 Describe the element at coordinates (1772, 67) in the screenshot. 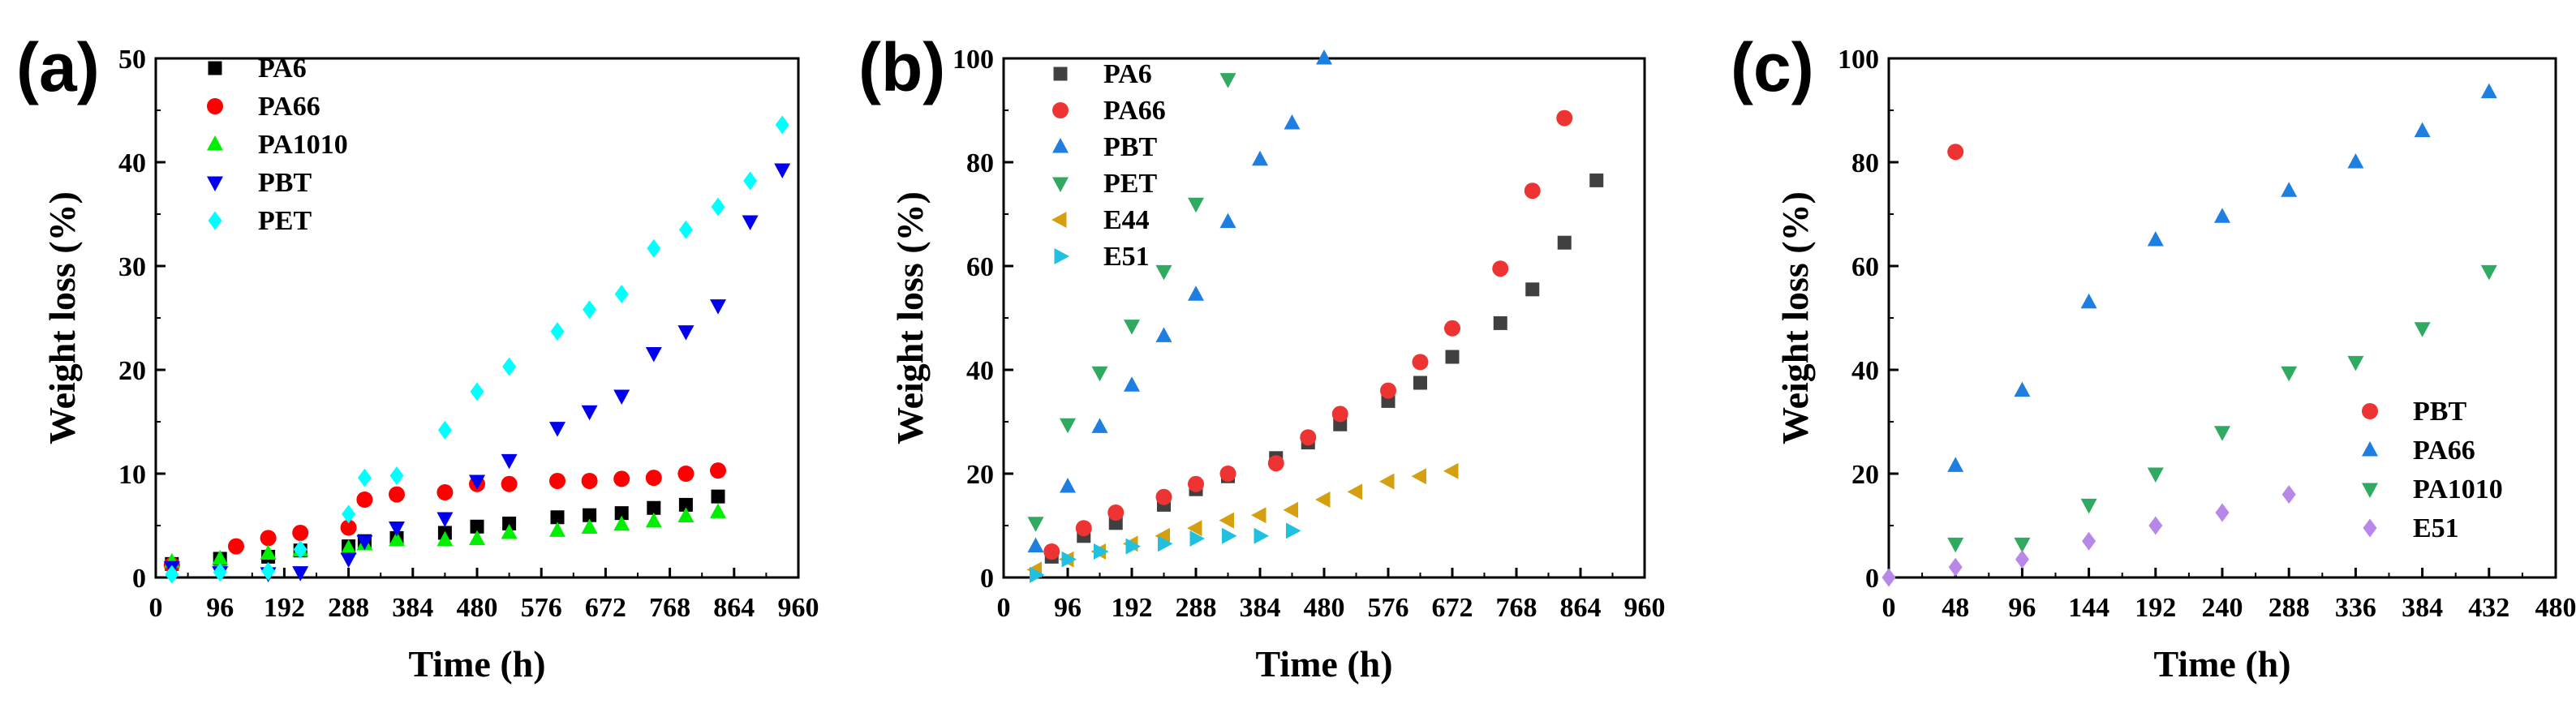

I see `panel-label: (c)` at that location.